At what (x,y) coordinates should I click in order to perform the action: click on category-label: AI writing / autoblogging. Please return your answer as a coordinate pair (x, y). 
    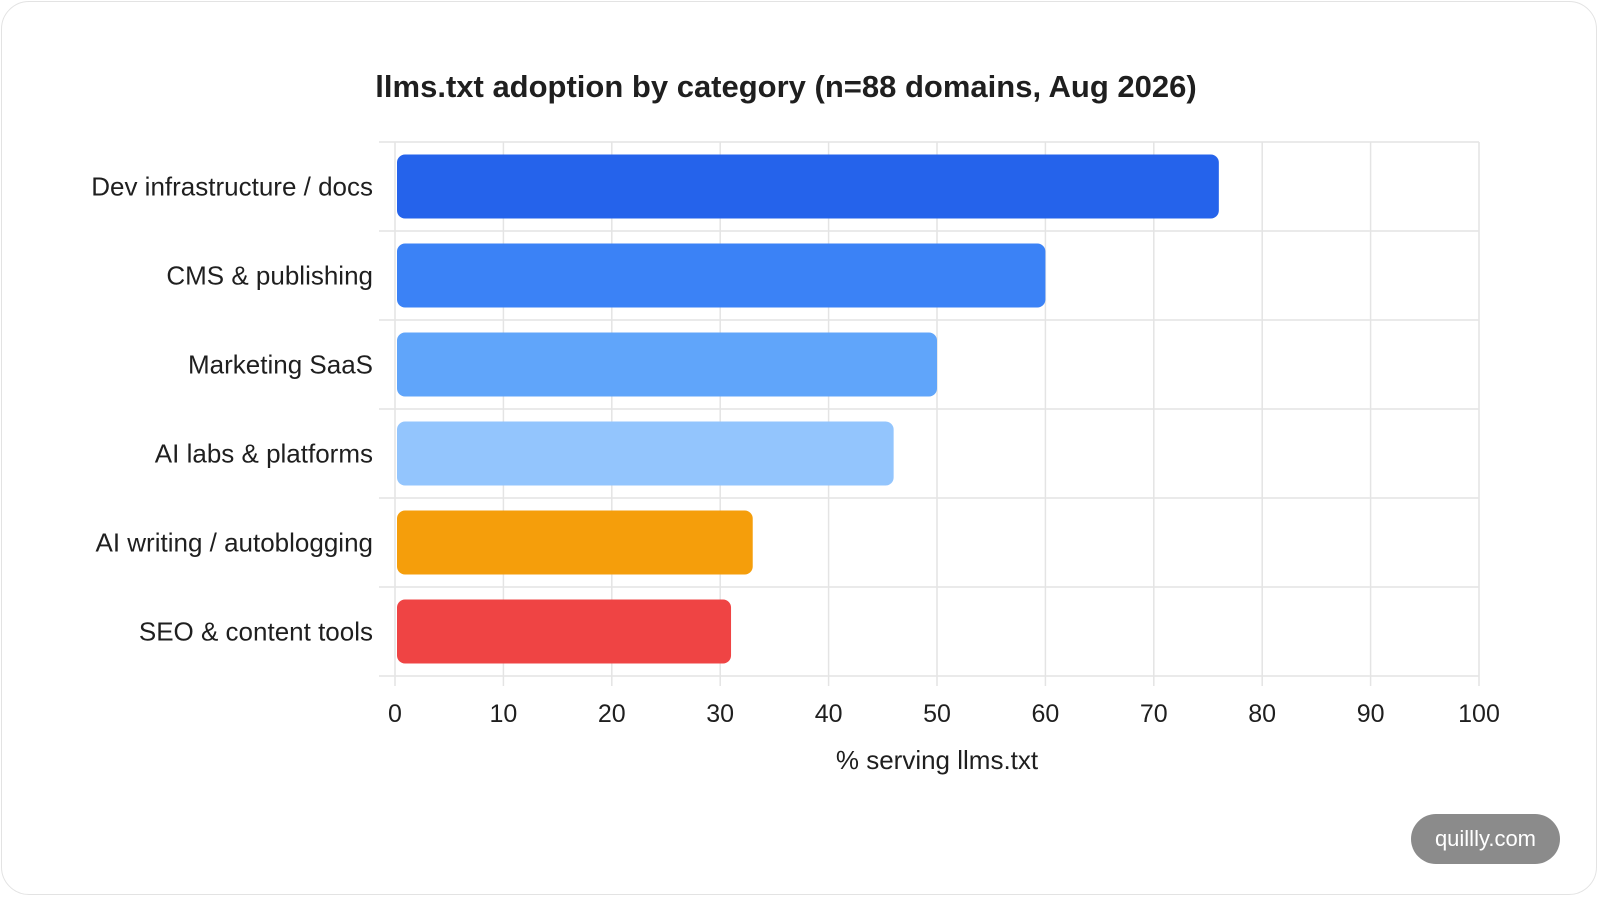
    Looking at the image, I should click on (234, 543).